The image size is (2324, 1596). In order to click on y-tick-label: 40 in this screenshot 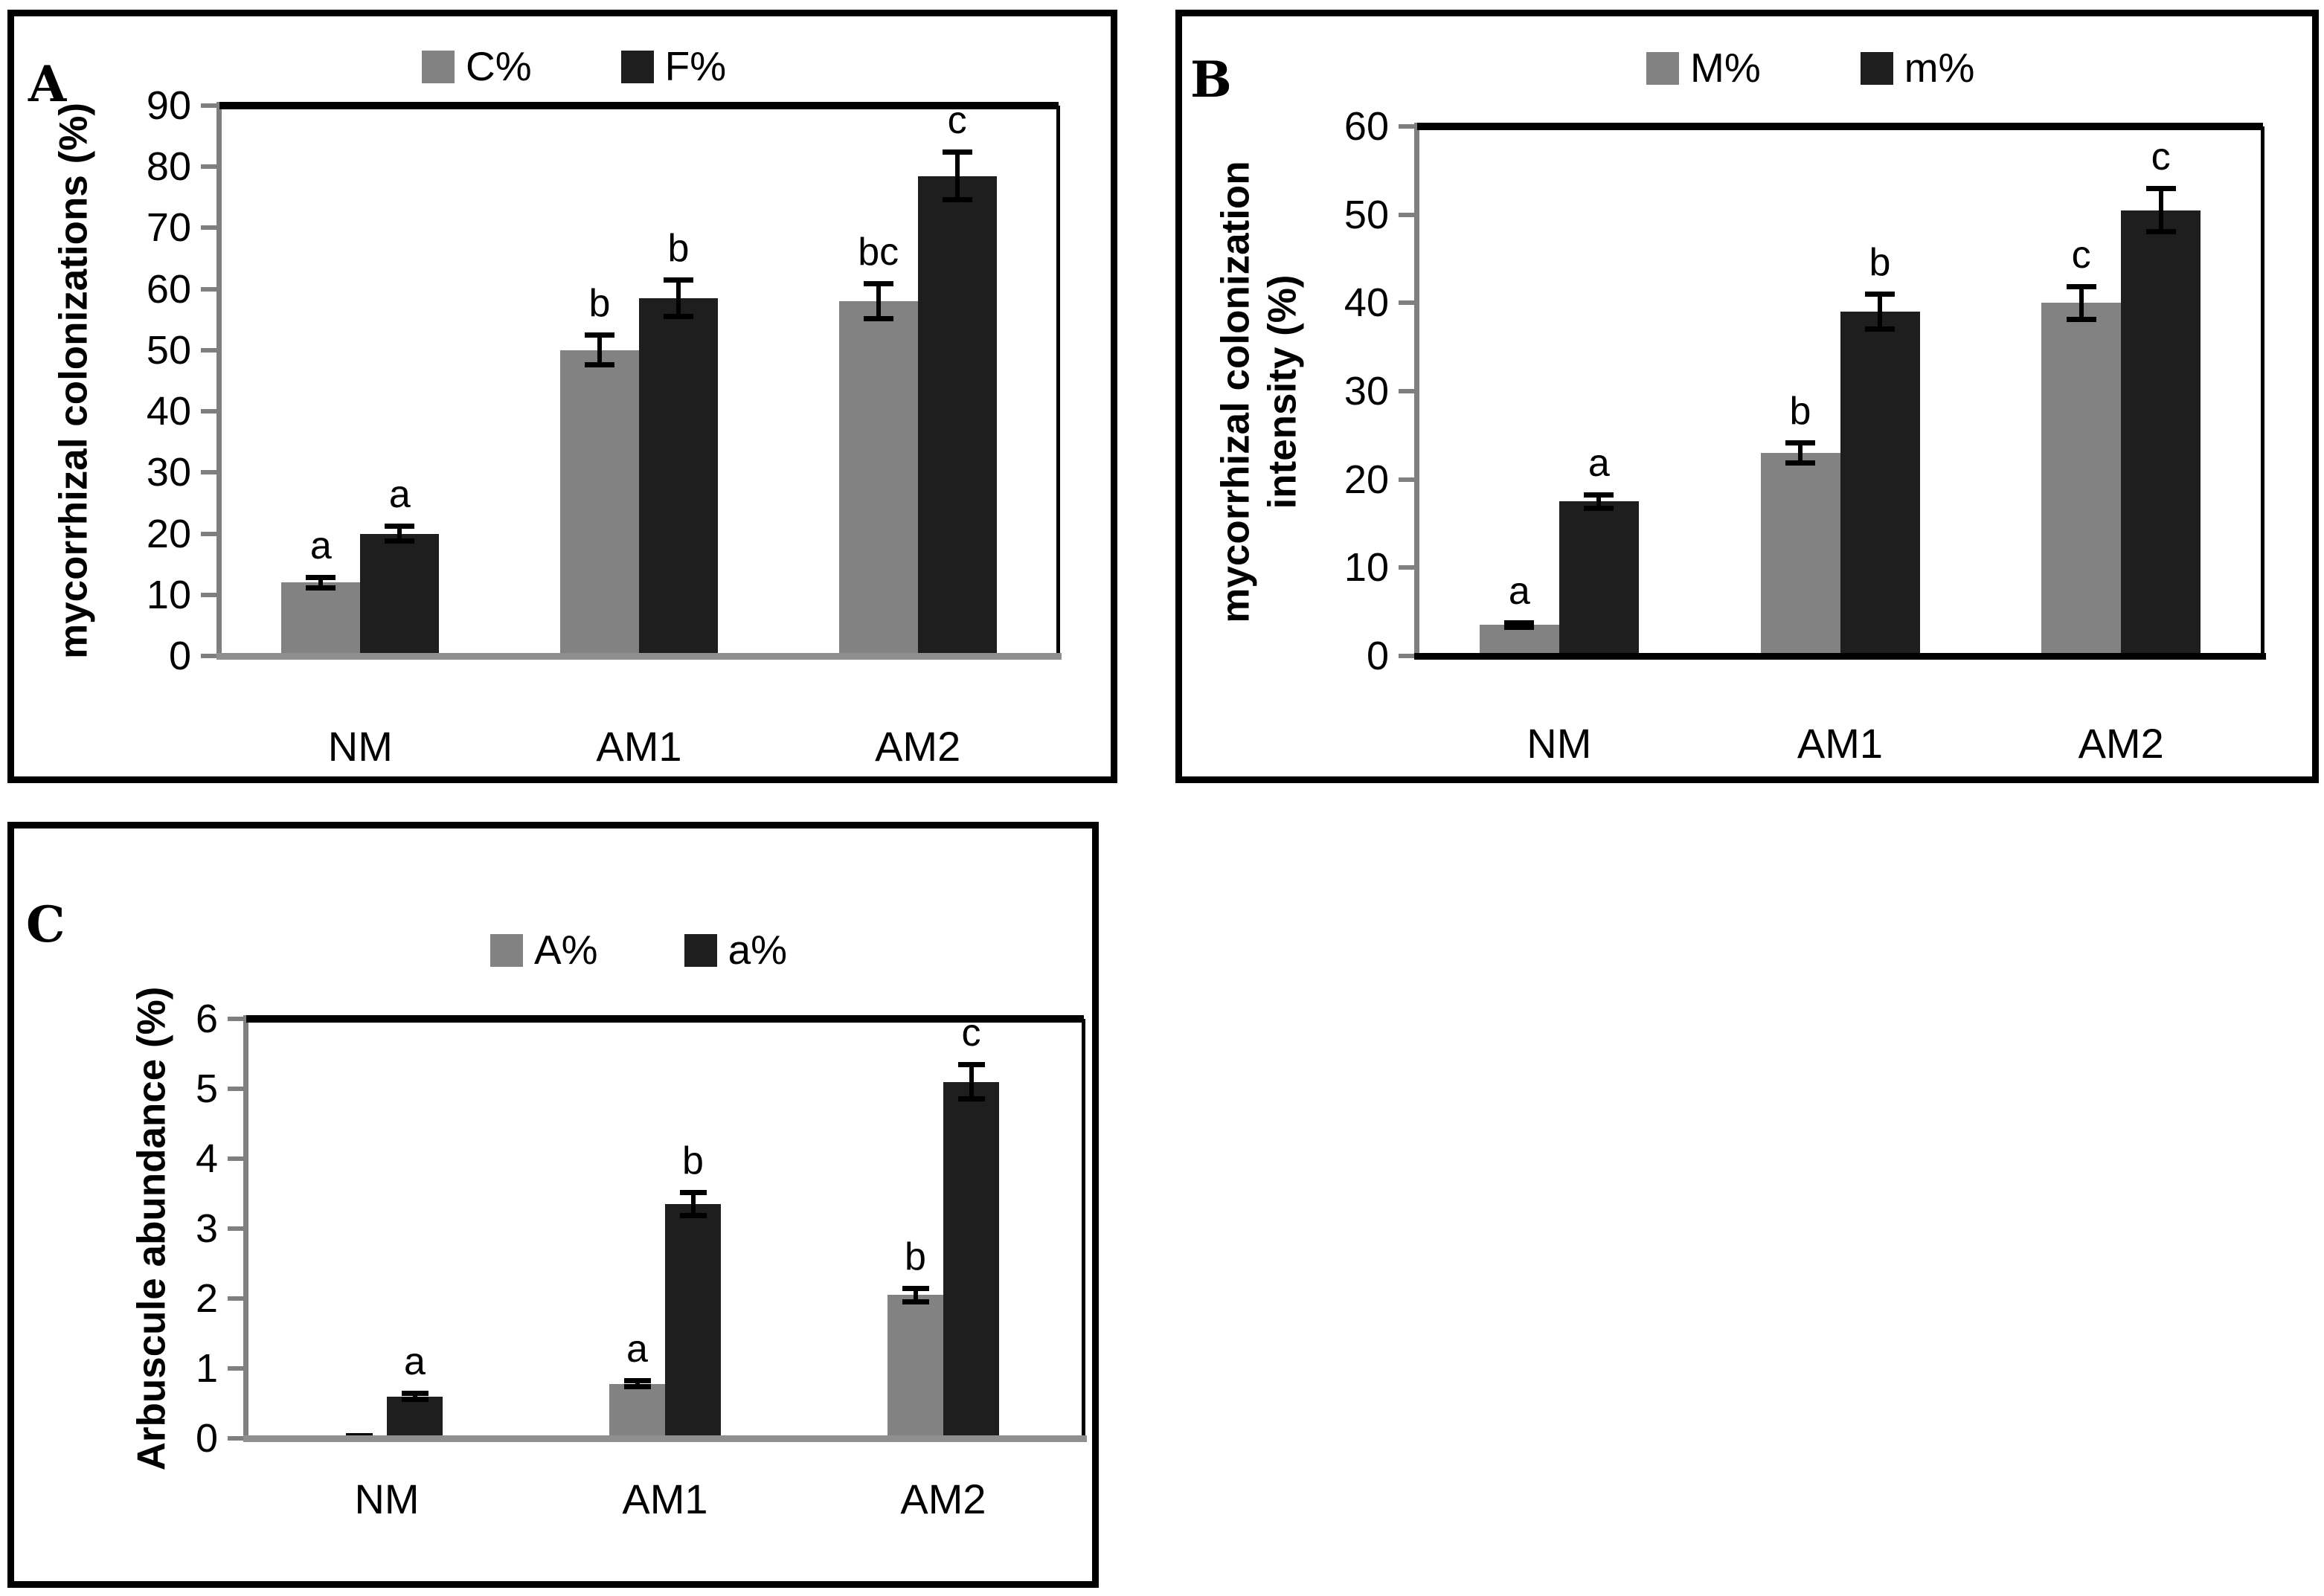, I will do `click(1366, 303)`.